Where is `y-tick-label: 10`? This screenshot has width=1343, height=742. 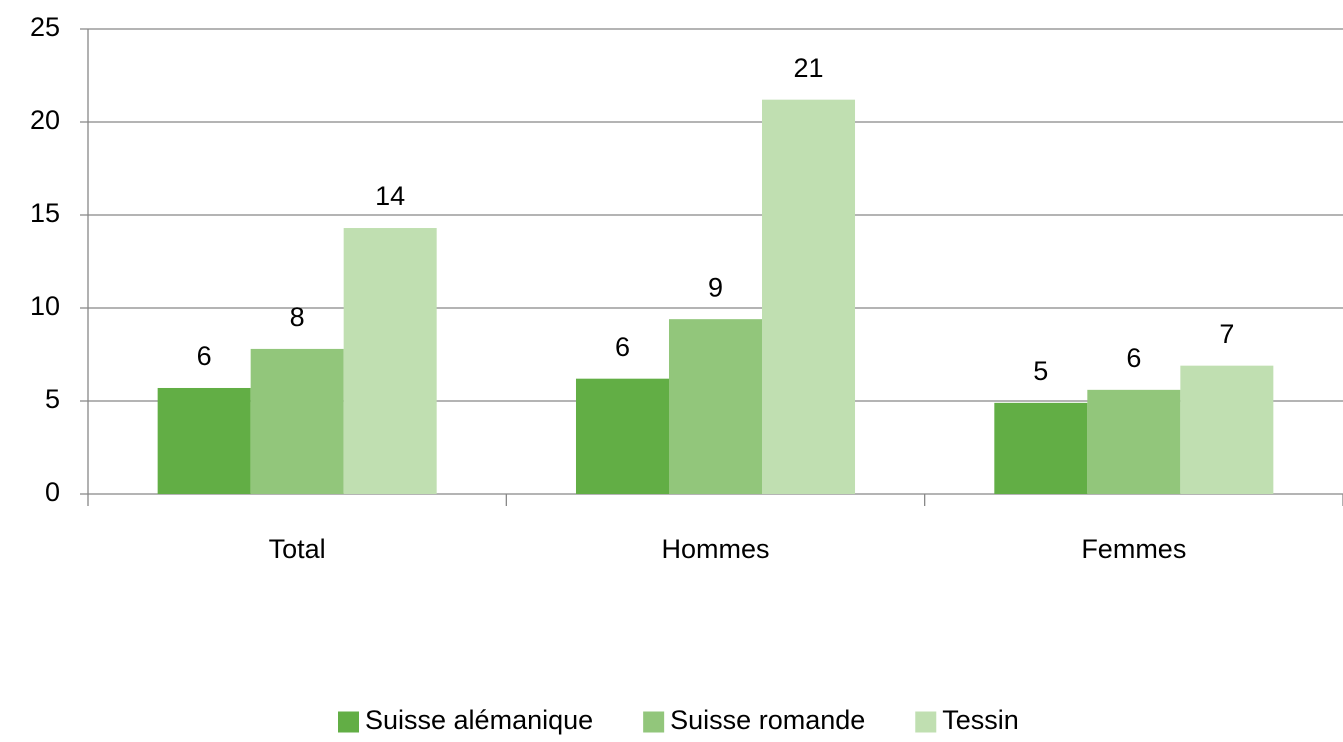
y-tick-label: 10 is located at coordinates (45, 306).